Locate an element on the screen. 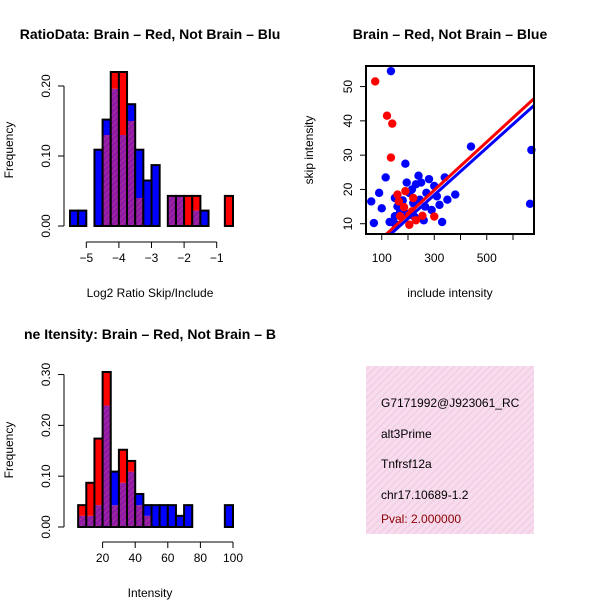  scatter-x-tick-label-0: 100 is located at coordinates (382, 258).